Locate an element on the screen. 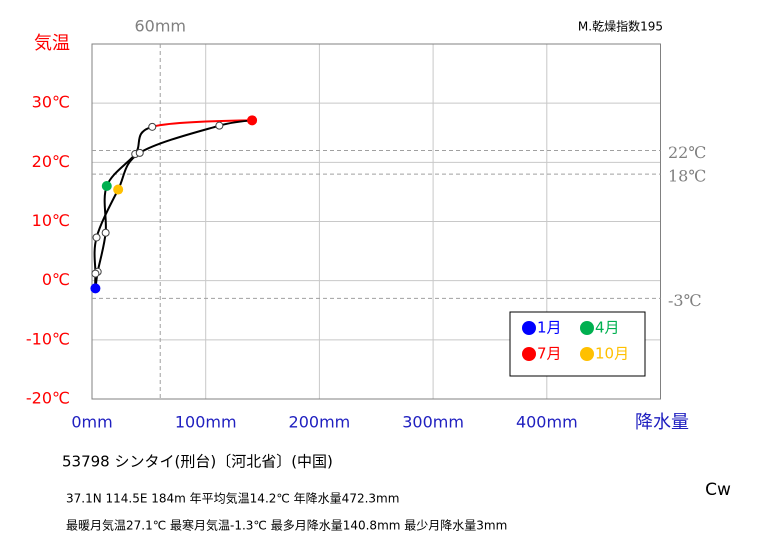 The image size is (763, 545). info: 37.1N 114.5E 184m 年平均気温14.2℃ 年降水量472.3mm is located at coordinates (232, 498).